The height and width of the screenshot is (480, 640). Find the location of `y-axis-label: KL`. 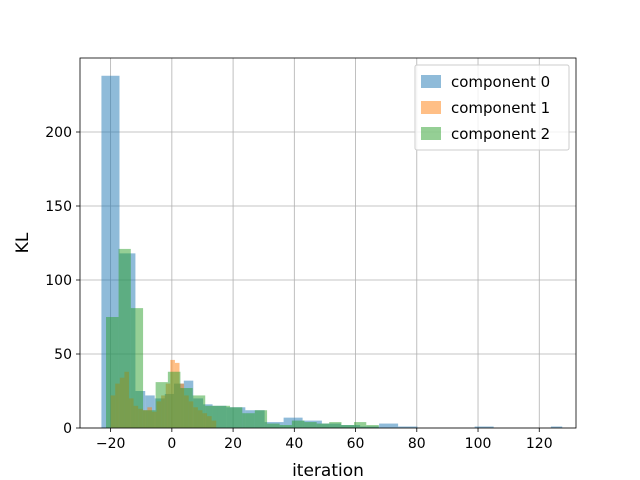

y-axis-label: KL is located at coordinates (23, 242).